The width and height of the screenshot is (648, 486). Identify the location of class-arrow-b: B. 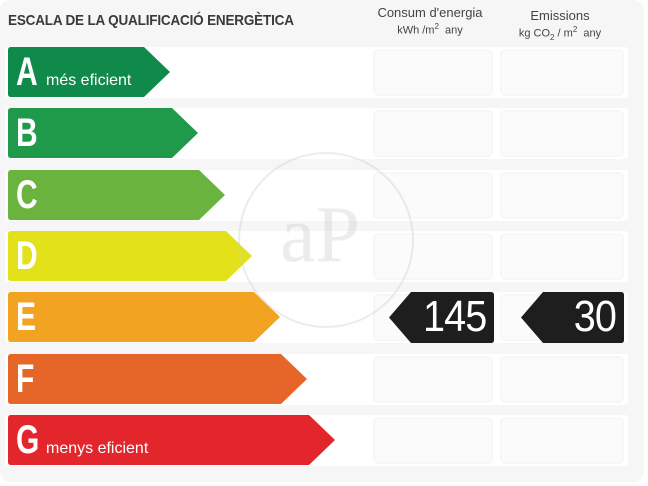
(103, 133).